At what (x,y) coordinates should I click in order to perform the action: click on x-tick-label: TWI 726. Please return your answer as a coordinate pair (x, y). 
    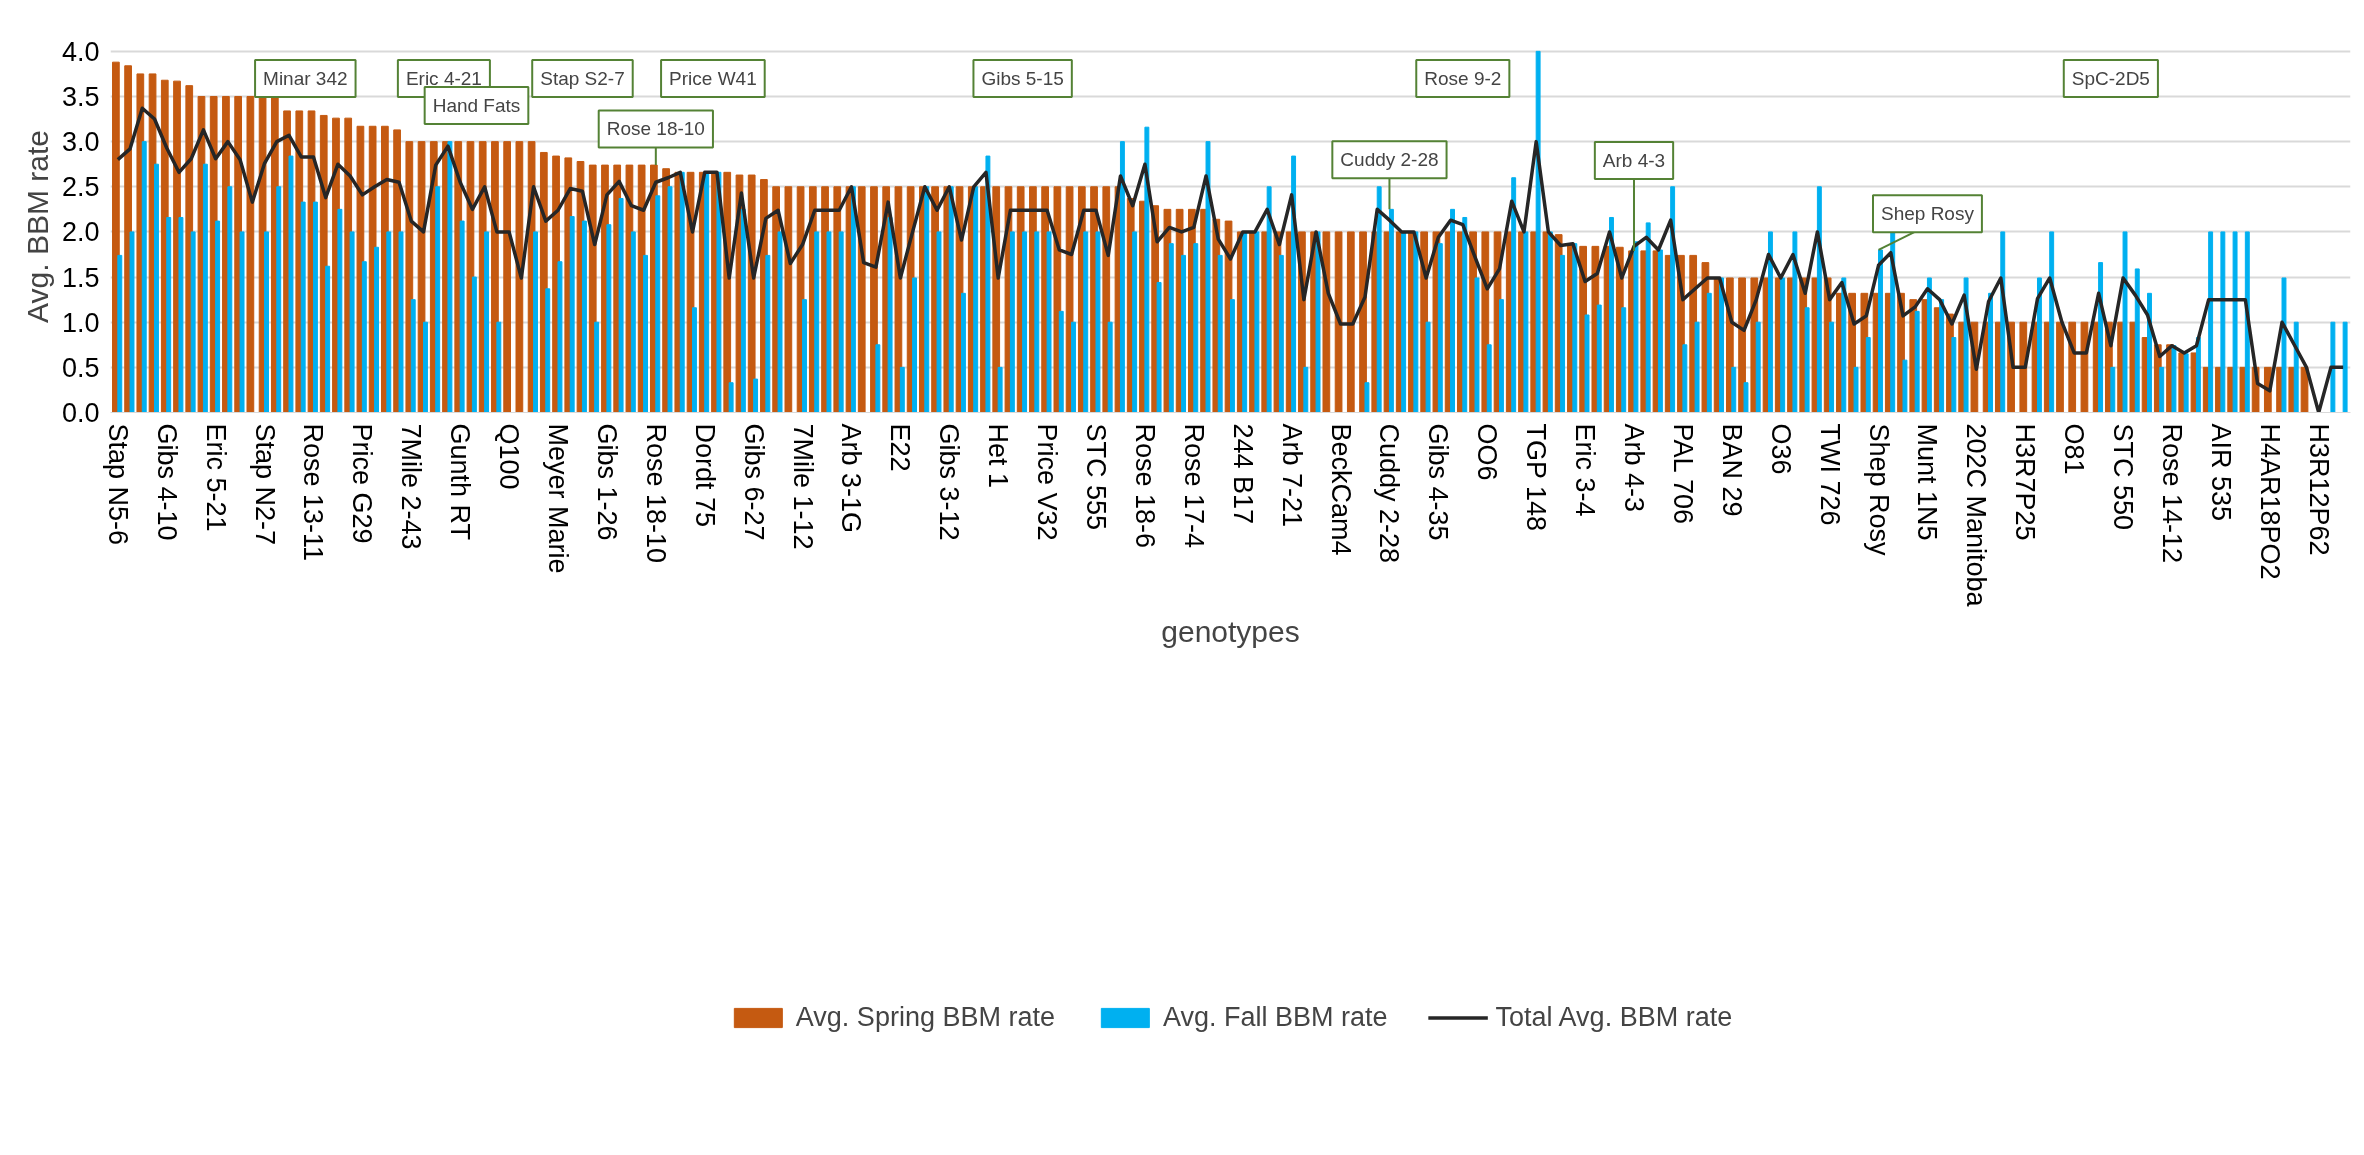
    Looking at the image, I should click on (1829, 474).